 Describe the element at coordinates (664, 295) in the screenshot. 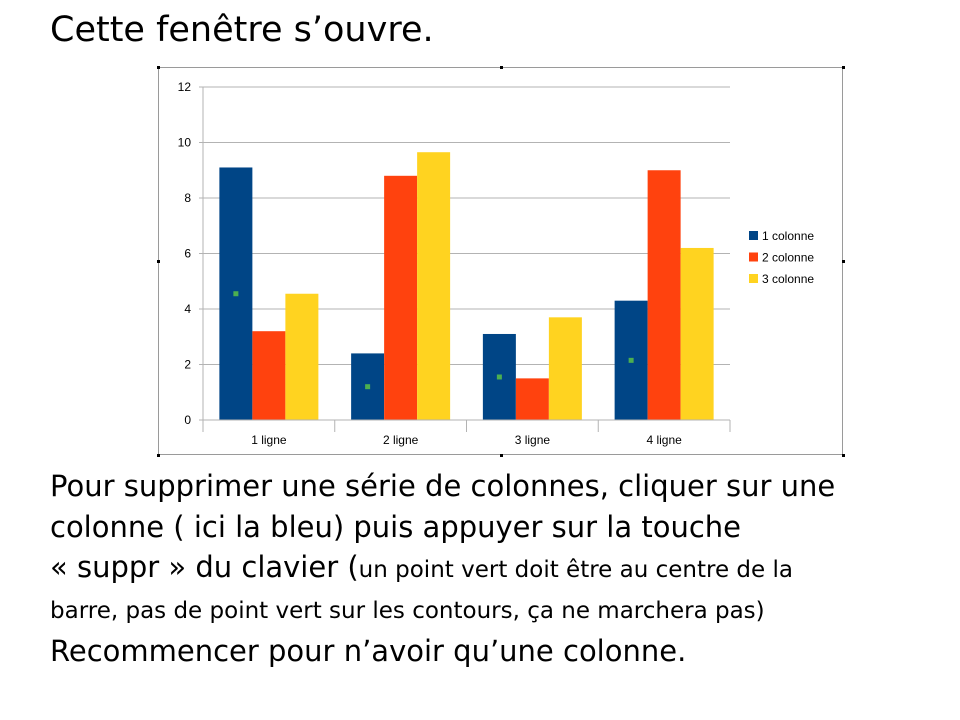

I see `bar-2-colonne-4-ligne` at that location.